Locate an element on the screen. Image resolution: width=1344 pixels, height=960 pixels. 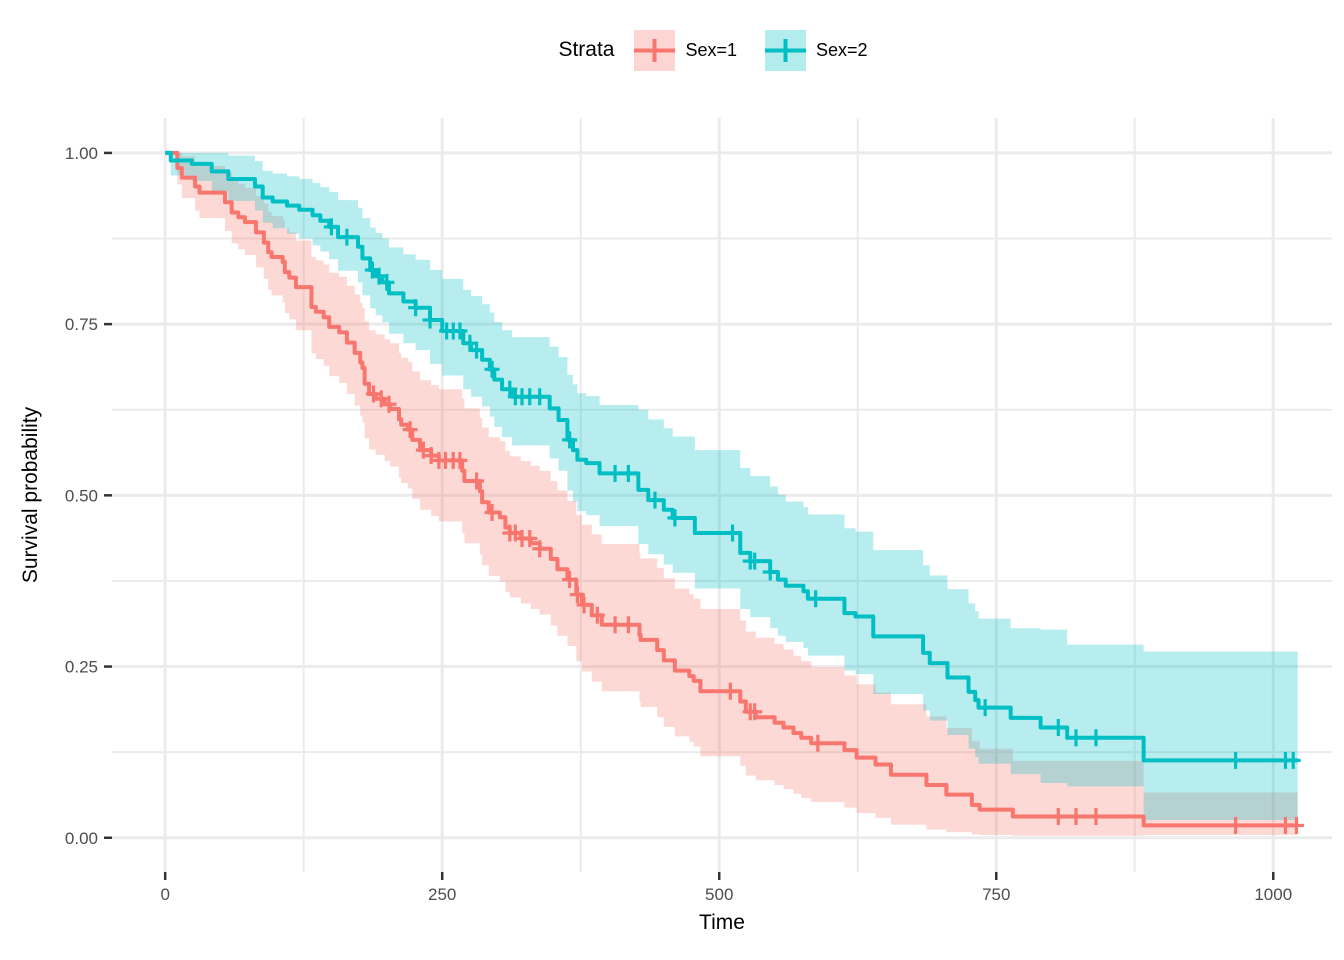
legend-label-sex1: Sex=1 is located at coordinates (711, 49).